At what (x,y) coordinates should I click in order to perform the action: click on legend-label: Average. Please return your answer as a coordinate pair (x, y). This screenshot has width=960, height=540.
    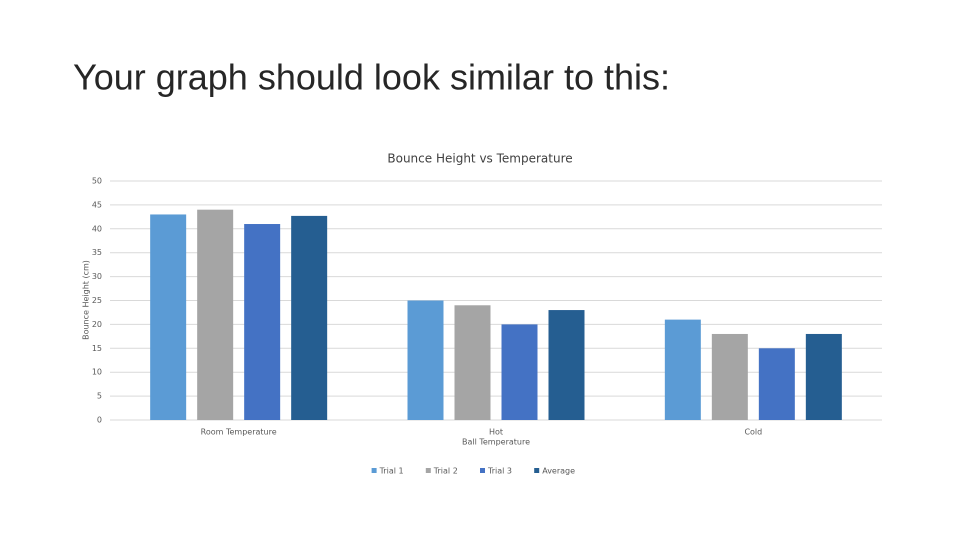
    Looking at the image, I should click on (558, 471).